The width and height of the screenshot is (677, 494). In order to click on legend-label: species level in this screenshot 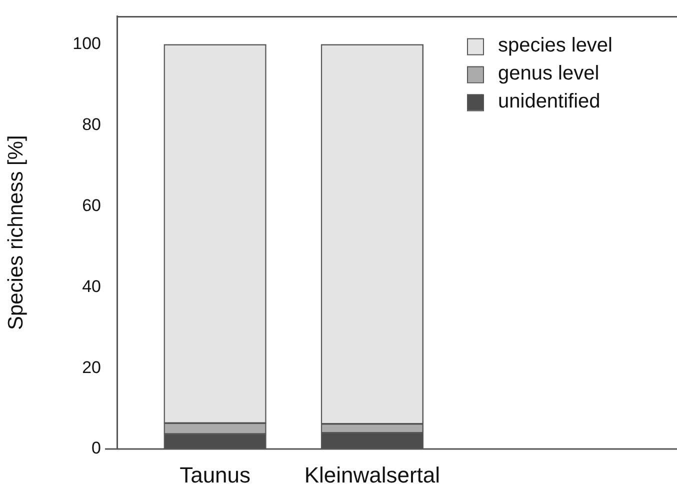, I will do `click(555, 45)`.